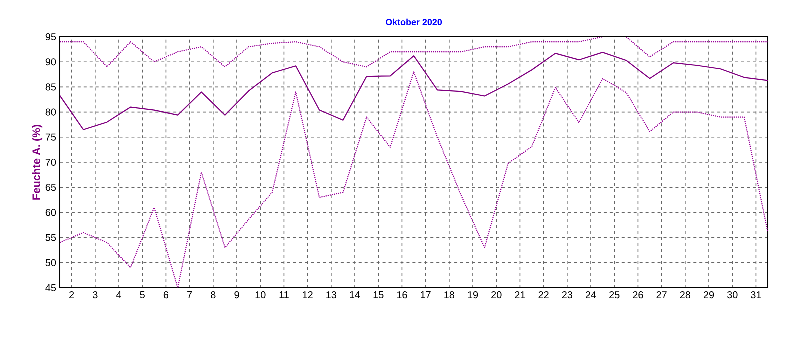 This screenshot has height=337, width=792. Describe the element at coordinates (51, 137) in the screenshot. I see `y-tick-label: 75` at that location.